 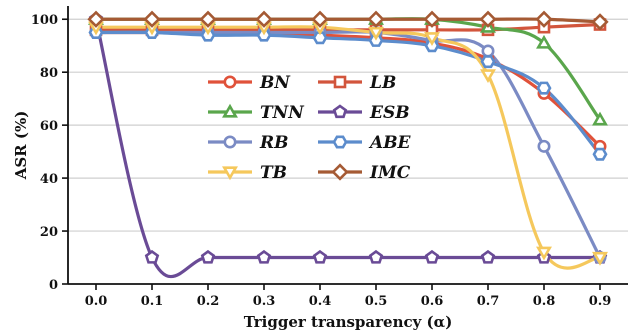 What do you see at coordinates (376, 301) in the screenshot?
I see `x-tick-label-5: 0.5` at bounding box center [376, 301].